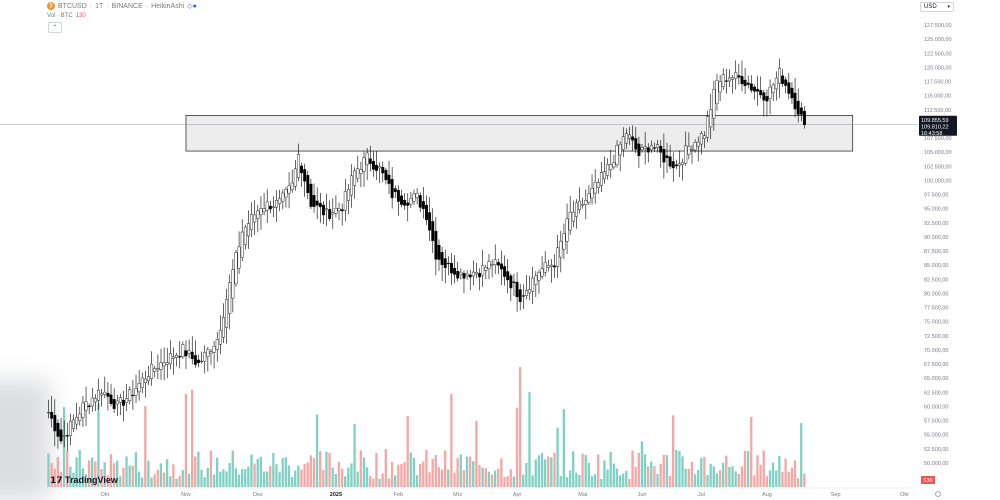 This screenshot has height=500, width=1000. What do you see at coordinates (938, 494) in the screenshot?
I see `settings-gear-icon` at bounding box center [938, 494].